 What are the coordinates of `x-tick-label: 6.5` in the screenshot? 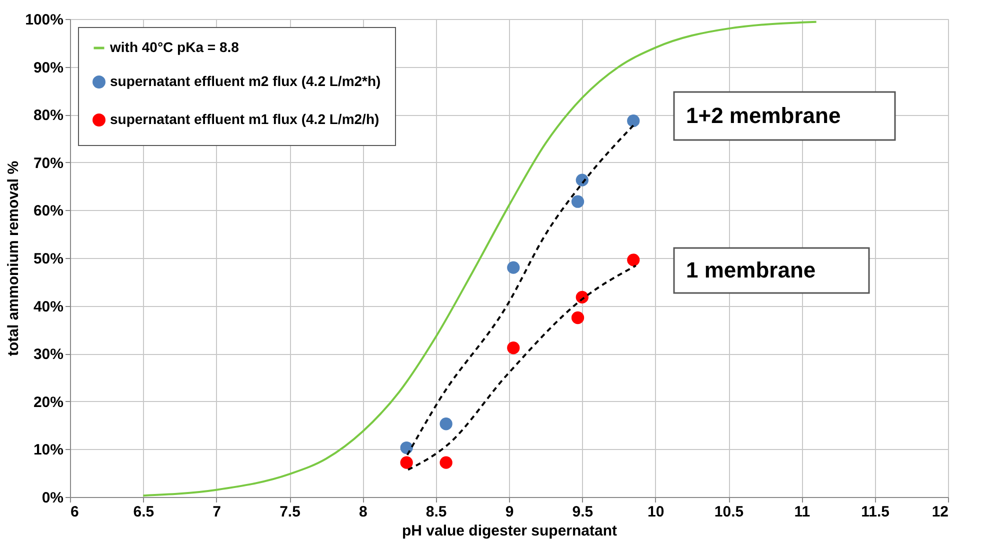 It's located at (143, 512).